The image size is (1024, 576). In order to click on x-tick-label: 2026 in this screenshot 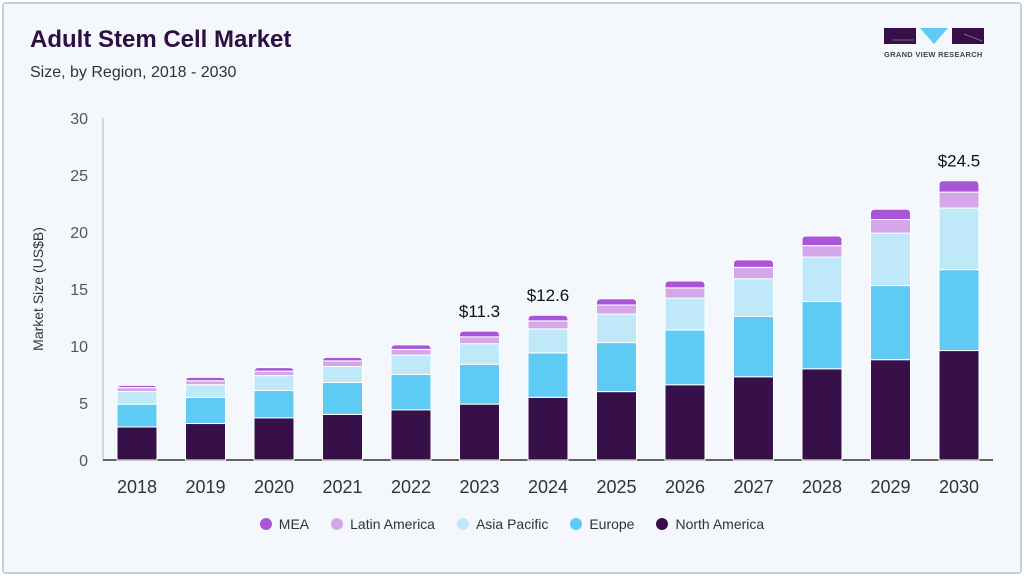, I will do `click(685, 487)`.